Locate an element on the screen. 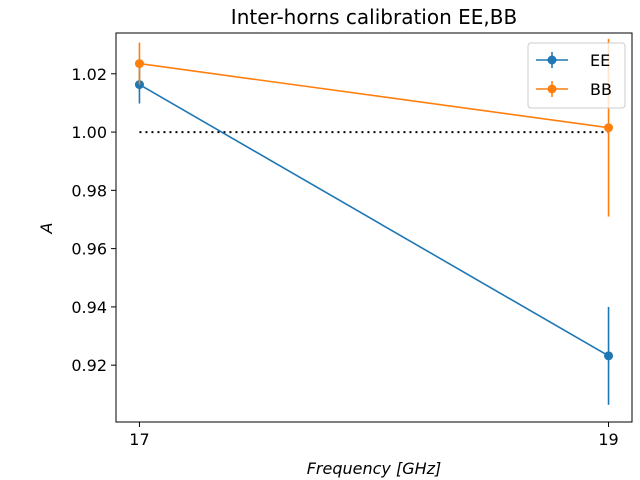 Image resolution: width=640 pixels, height=480 pixels. series-line-bb is located at coordinates (374, 95).